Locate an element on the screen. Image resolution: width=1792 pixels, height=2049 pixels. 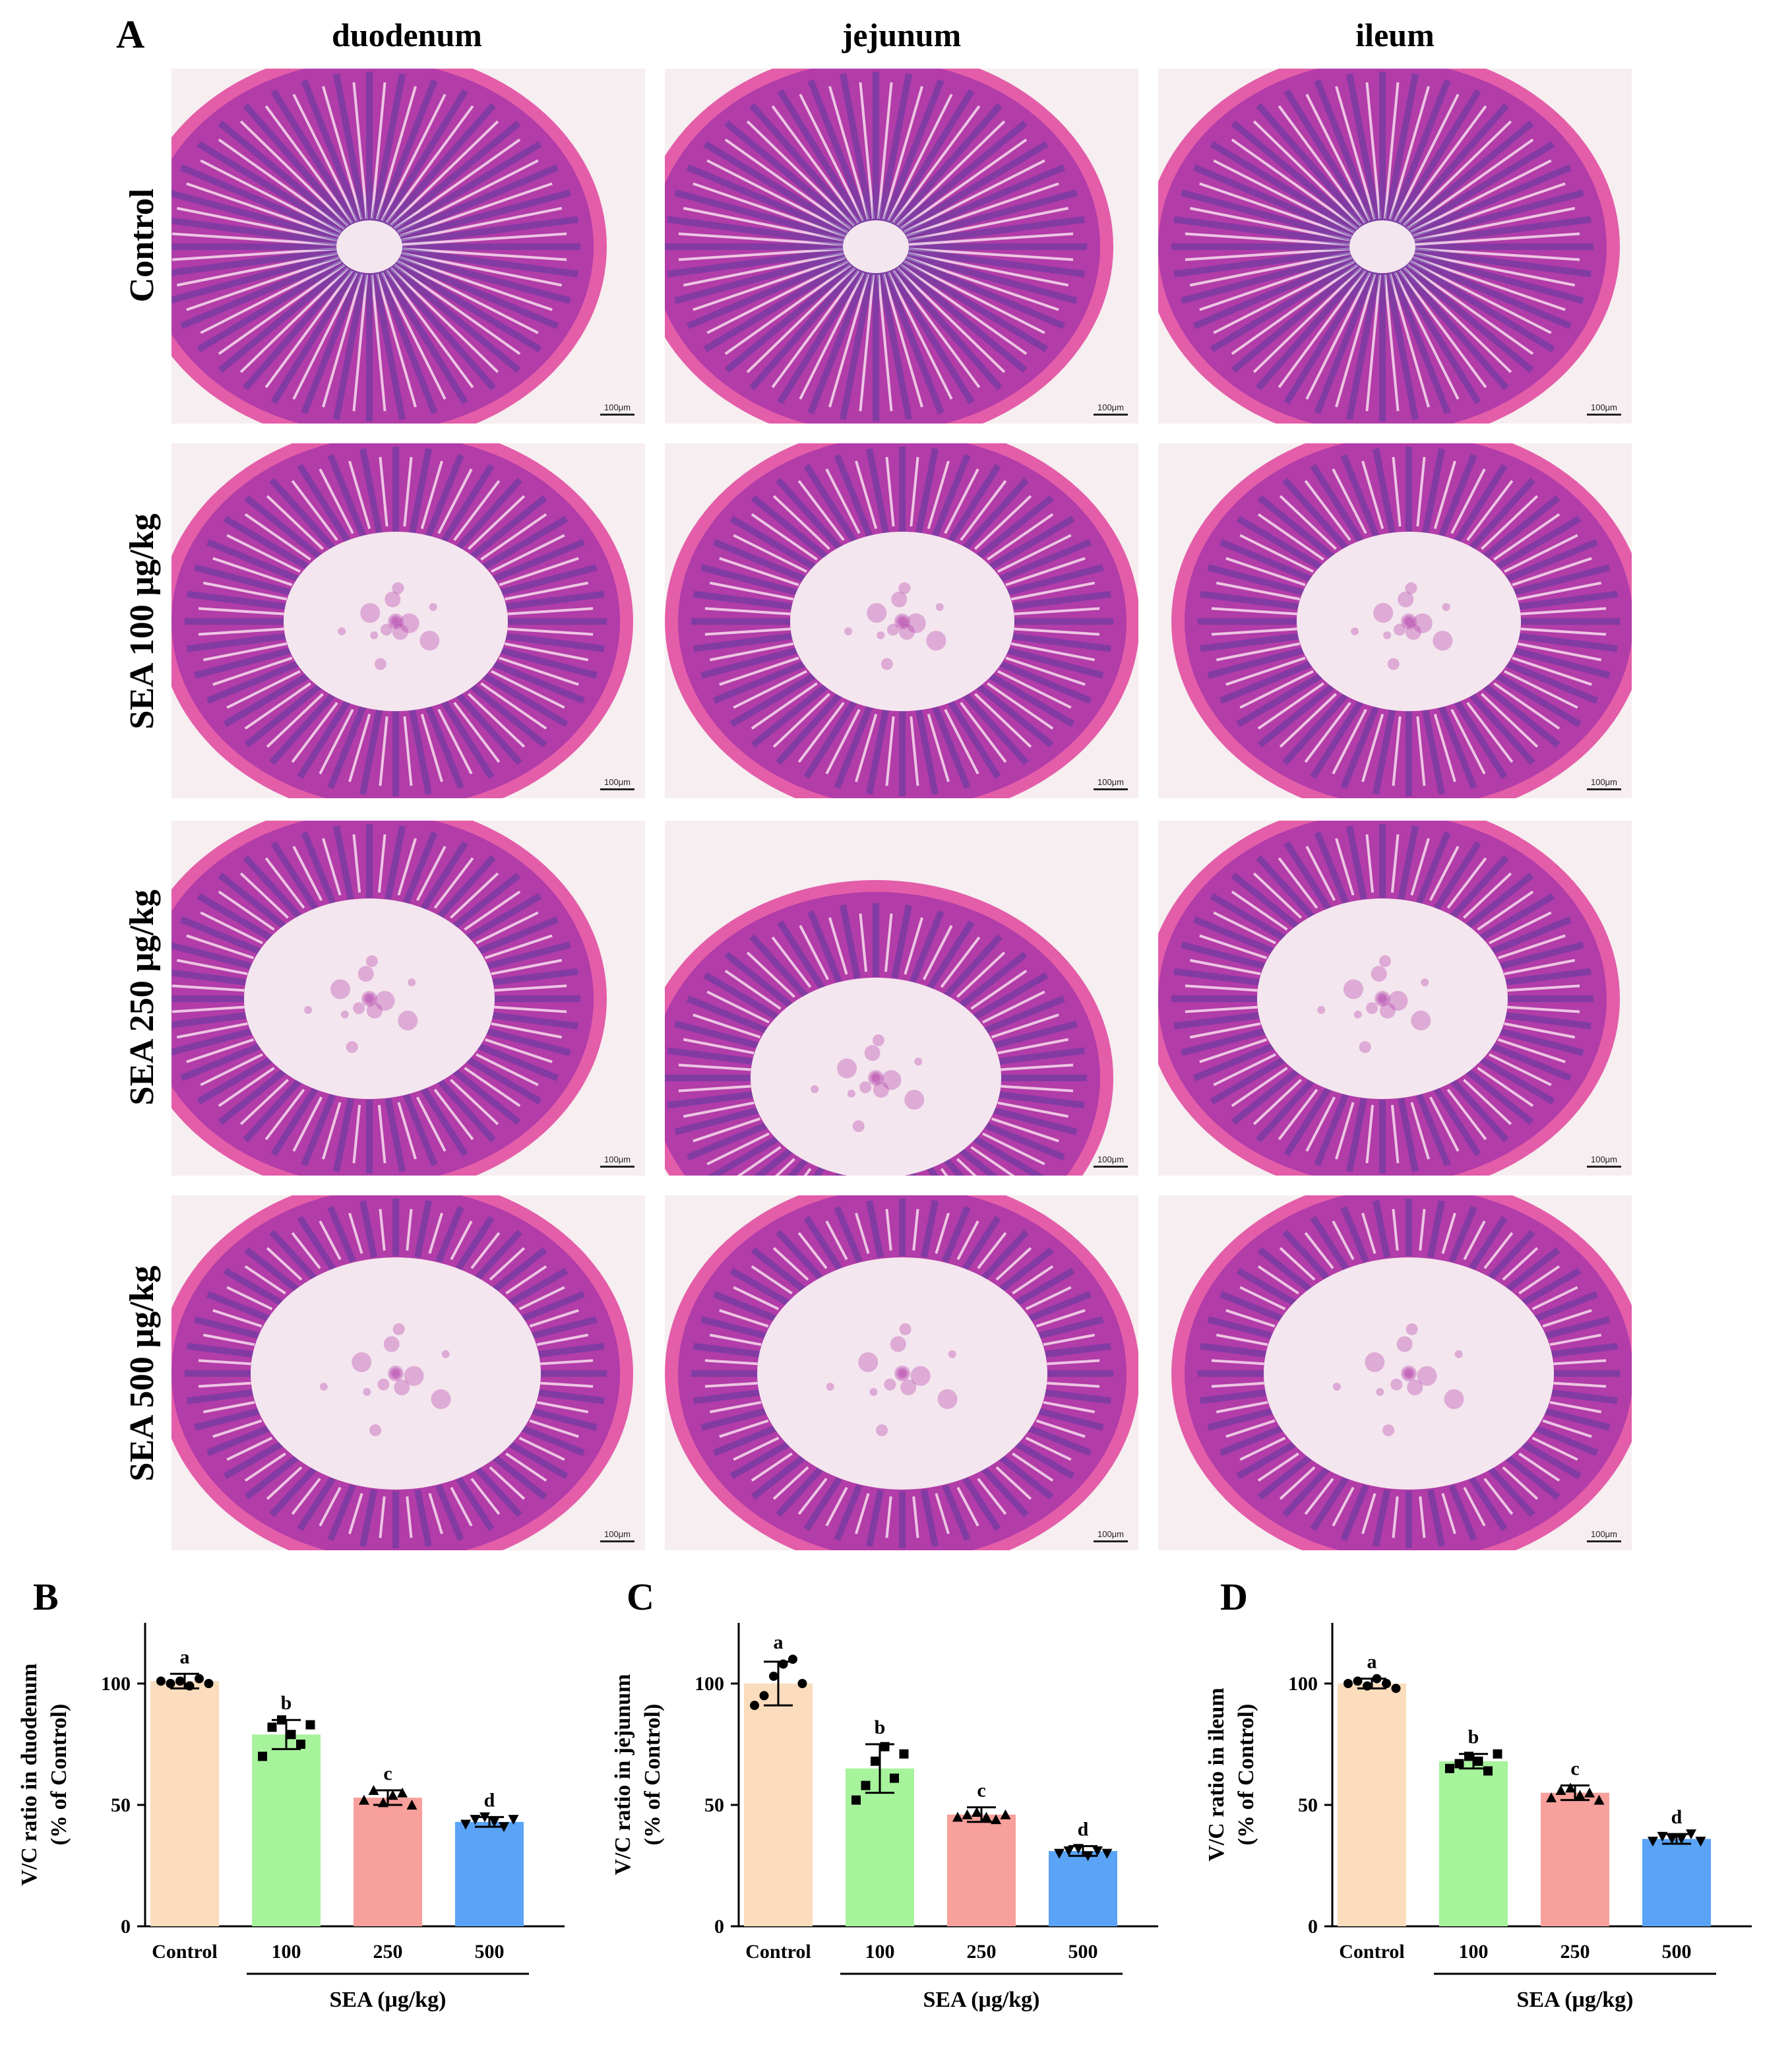
y-tick-label: 0 is located at coordinates (126, 1927).